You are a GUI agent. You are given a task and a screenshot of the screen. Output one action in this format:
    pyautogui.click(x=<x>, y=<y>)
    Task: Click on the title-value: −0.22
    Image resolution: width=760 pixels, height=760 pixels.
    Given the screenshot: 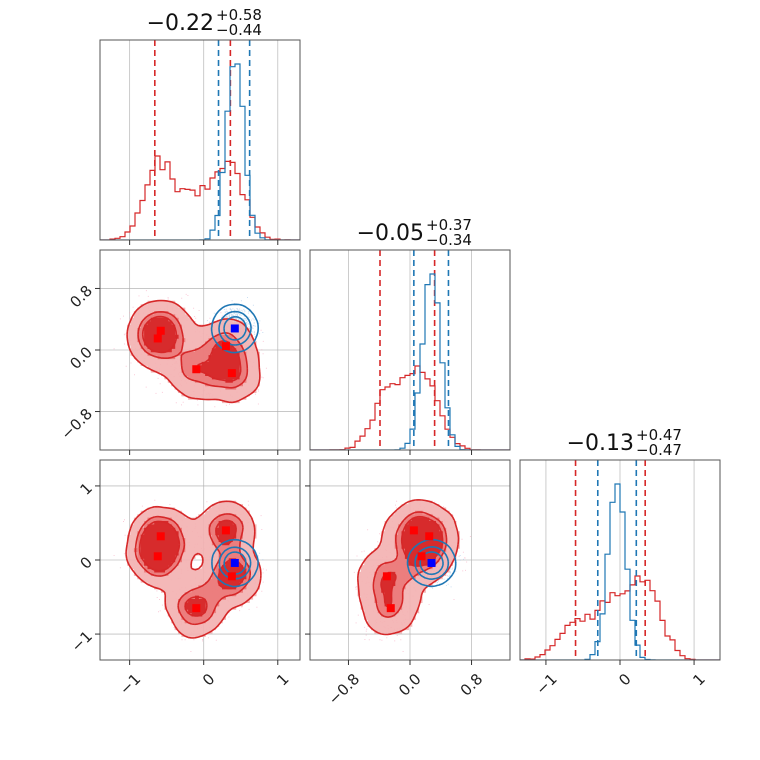 What is the action you would take?
    pyautogui.click(x=180, y=23)
    